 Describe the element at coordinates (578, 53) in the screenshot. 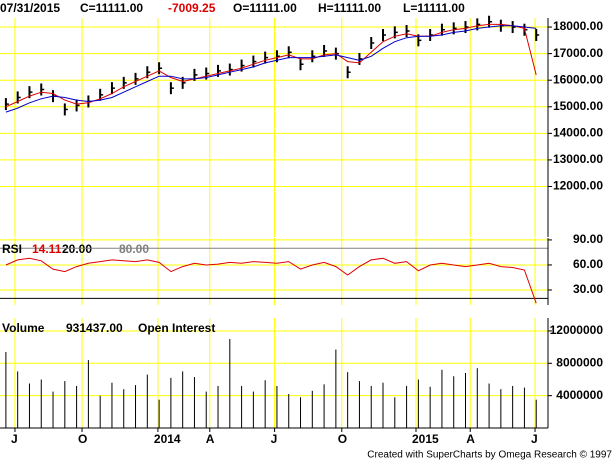

I see `y-tick-label: 17000.00` at that location.